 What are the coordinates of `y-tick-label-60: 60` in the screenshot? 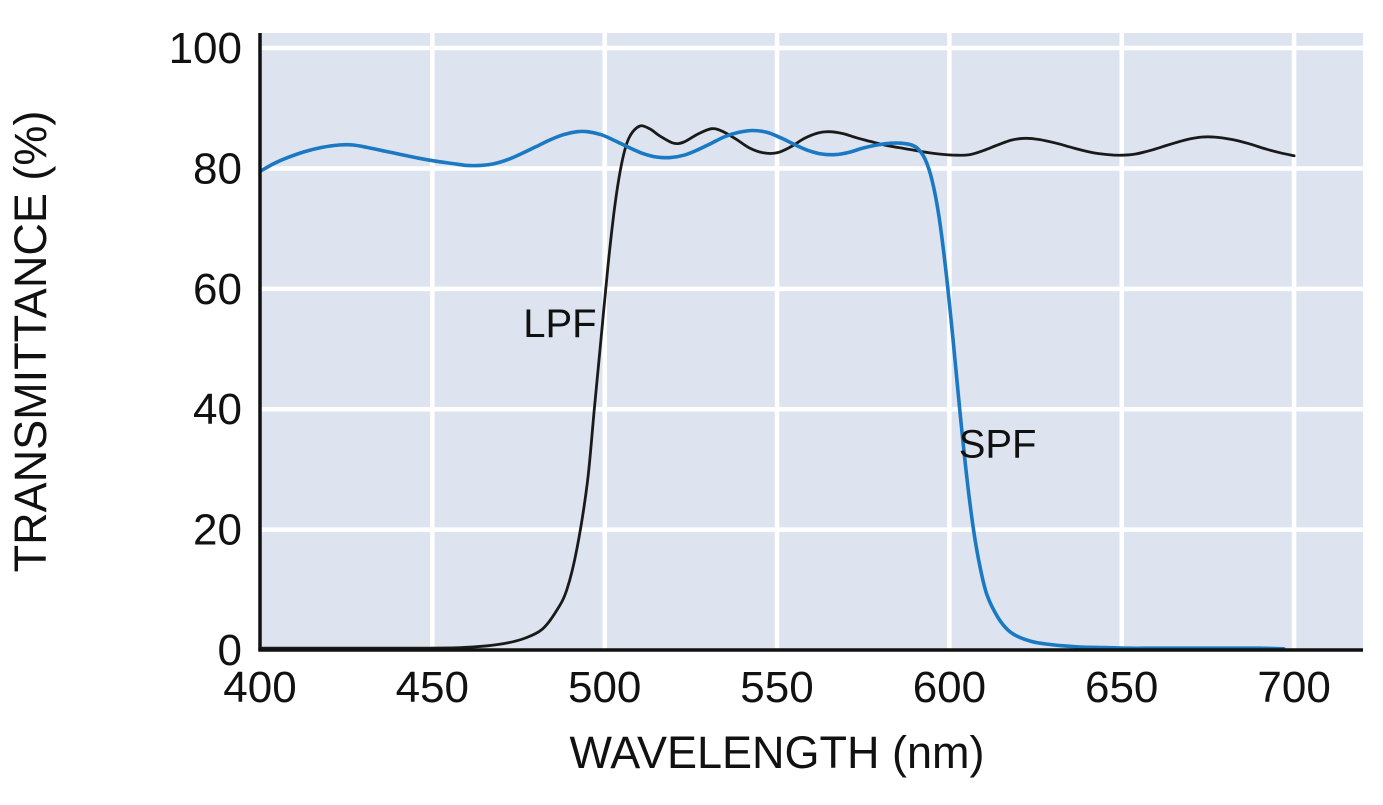 It's located at (217, 289).